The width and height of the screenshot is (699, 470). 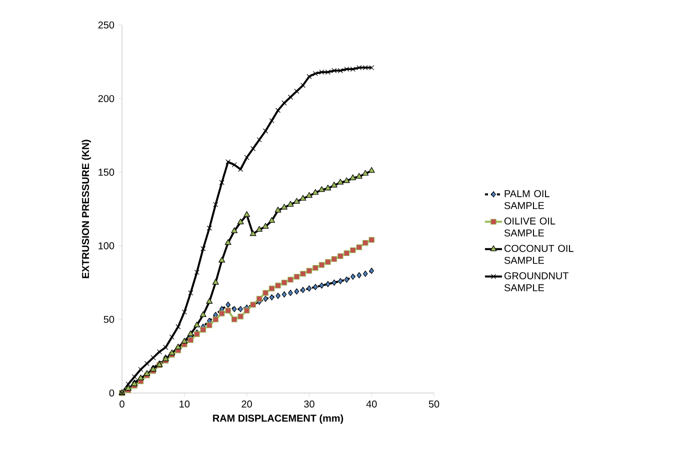 What do you see at coordinates (106, 172) in the screenshot?
I see `y-tick-label: 150` at bounding box center [106, 172].